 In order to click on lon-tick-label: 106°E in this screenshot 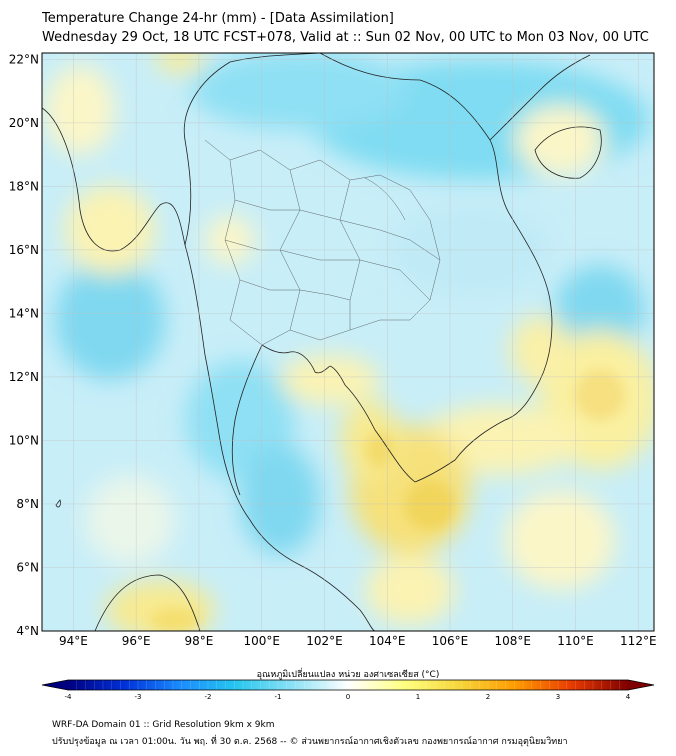, I will do `click(450, 641)`.